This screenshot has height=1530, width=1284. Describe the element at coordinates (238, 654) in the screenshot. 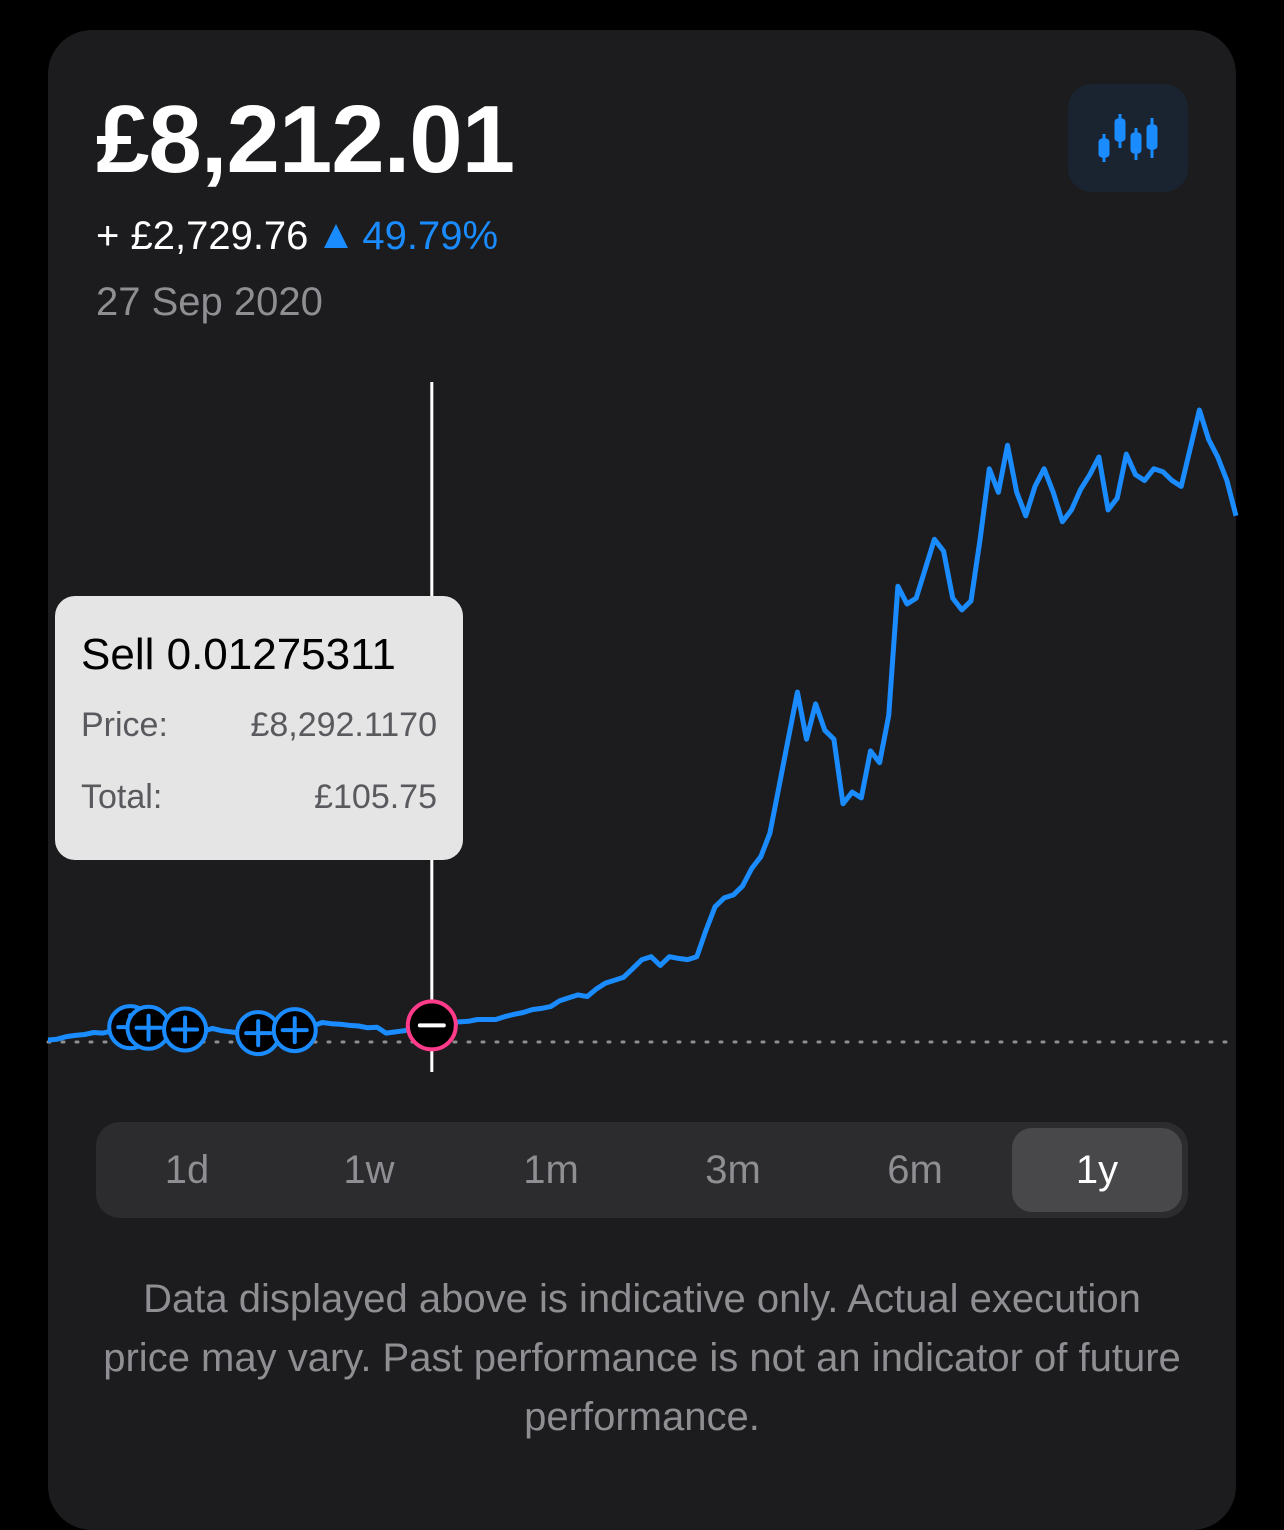

I see `tooltip-title: Sell 0.01275311` at that location.